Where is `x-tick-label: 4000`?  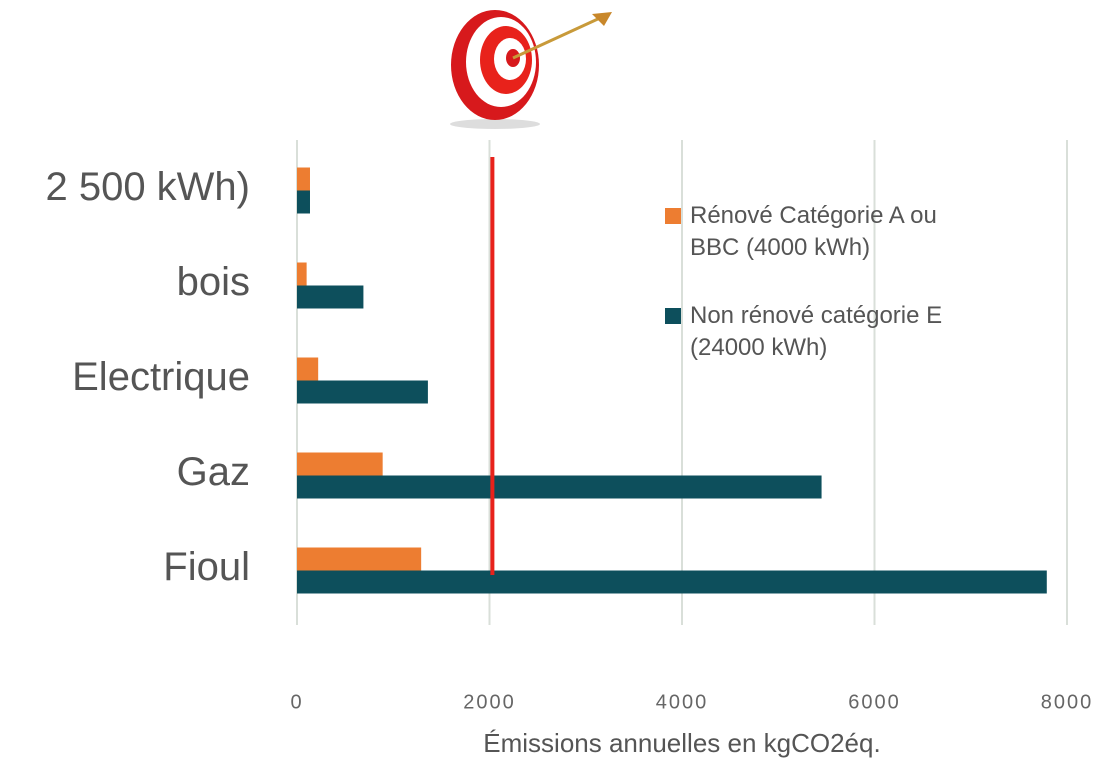
x-tick-label: 4000 is located at coordinates (682, 702).